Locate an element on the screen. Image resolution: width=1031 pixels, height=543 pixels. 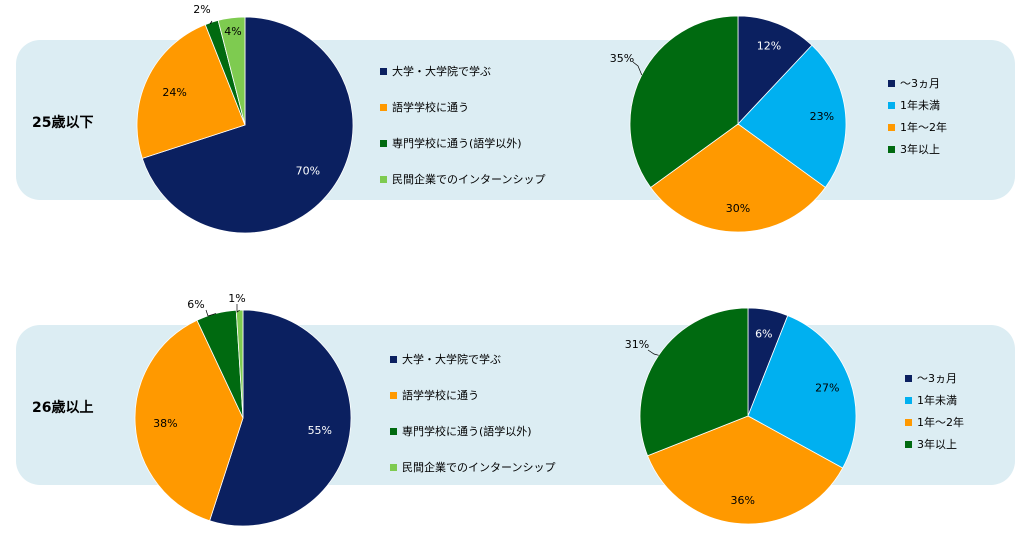
pie-chart-3: 55% 38% 6% 1% is located at coordinates (243, 409).